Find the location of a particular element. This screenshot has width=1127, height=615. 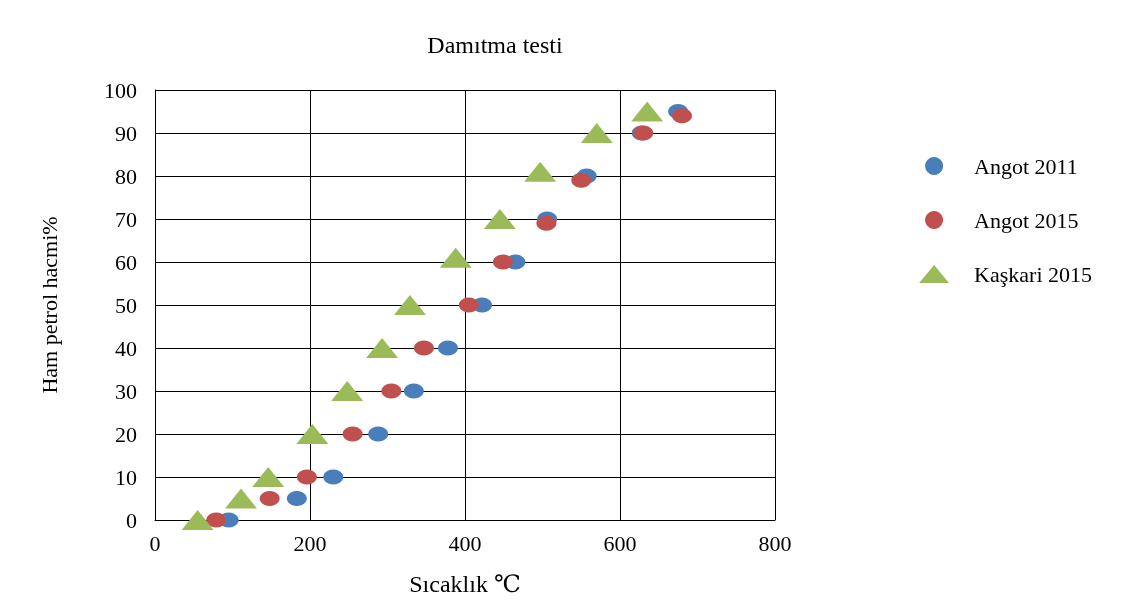

x-tick-label: 800 is located at coordinates (775, 543).